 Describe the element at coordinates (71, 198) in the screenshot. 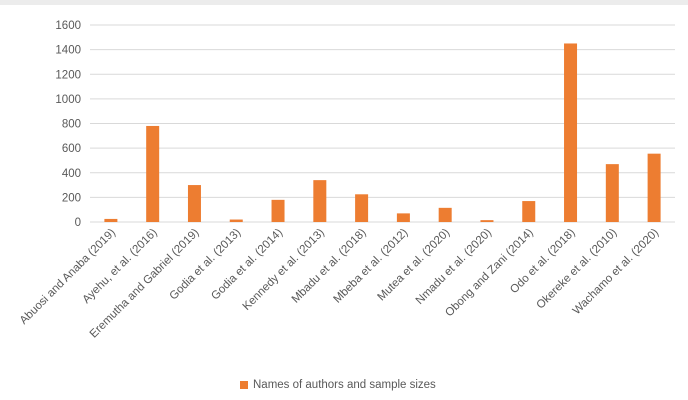

I see `y-tick-label: 200` at that location.